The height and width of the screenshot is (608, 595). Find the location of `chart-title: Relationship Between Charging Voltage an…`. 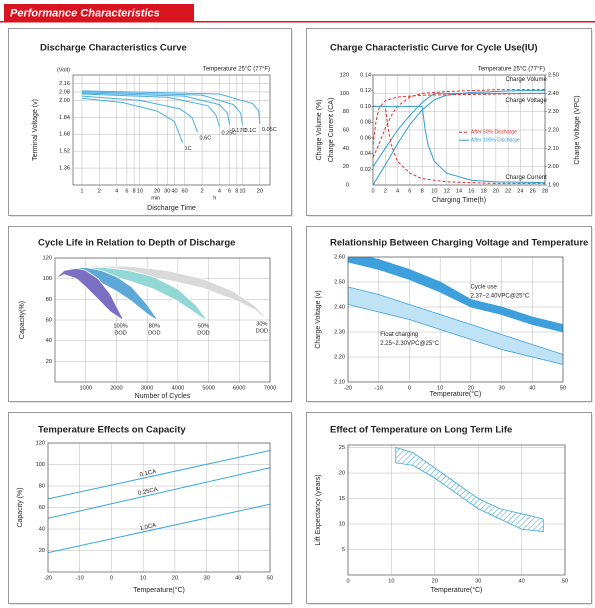

chart-title: Relationship Between Charging Voltage an… is located at coordinates (459, 243).